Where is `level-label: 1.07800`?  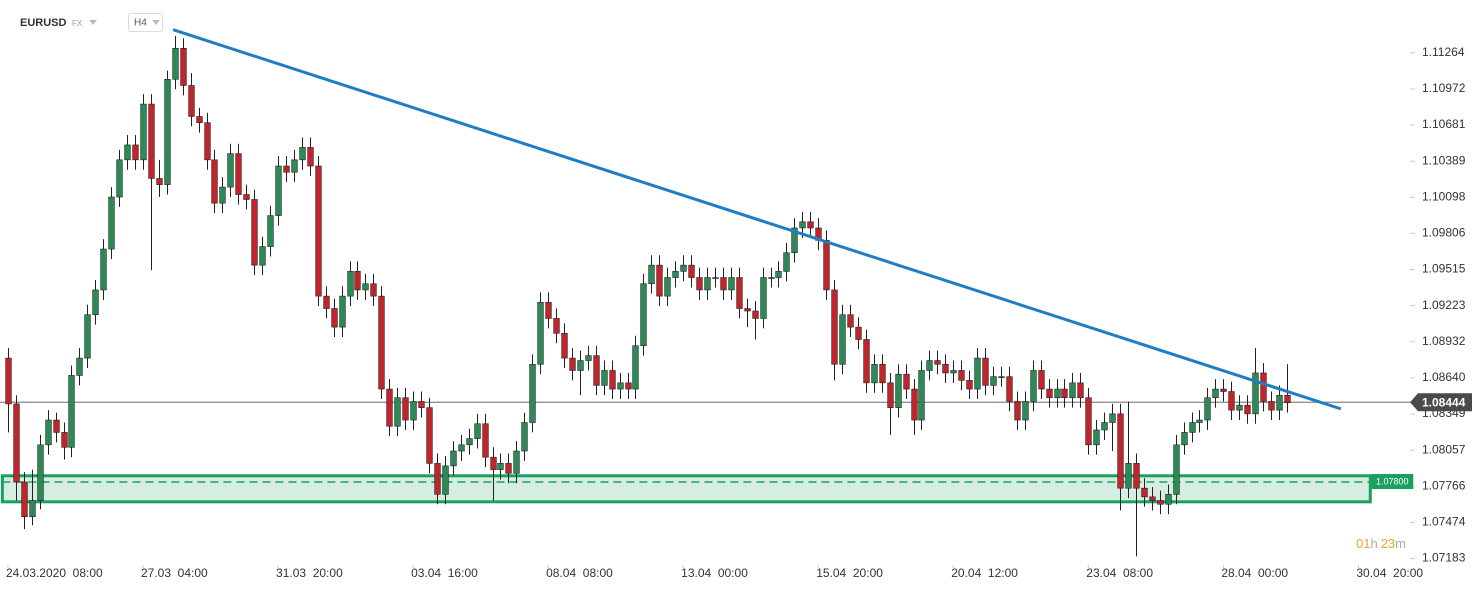 level-label: 1.07800 is located at coordinates (1392, 481).